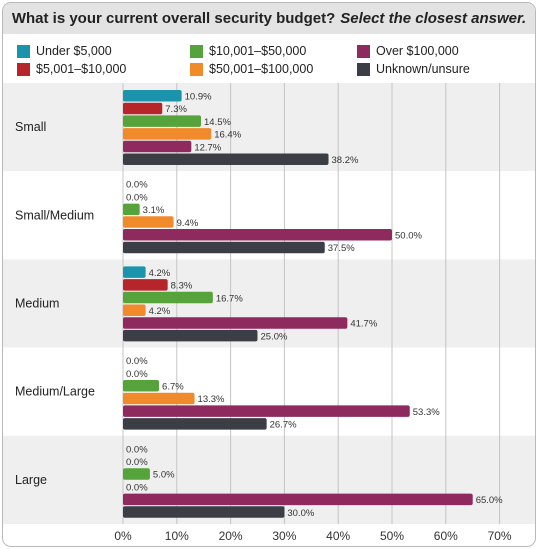 This screenshot has height=549, width=538. What do you see at coordinates (55, 392) in the screenshot?
I see `category-label-medium-large: Medium/Large` at bounding box center [55, 392].